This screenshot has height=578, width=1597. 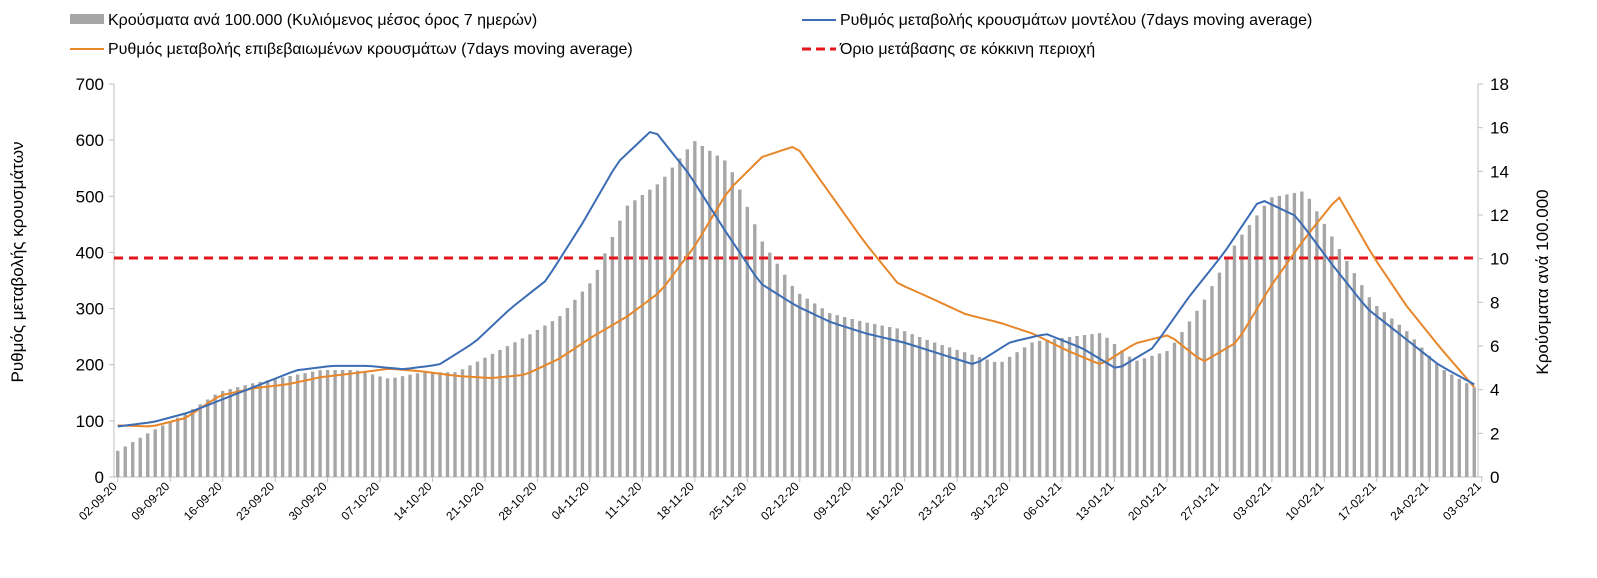 What do you see at coordinates (1494, 346) in the screenshot?
I see `y-right-tick-label: 6` at bounding box center [1494, 346].